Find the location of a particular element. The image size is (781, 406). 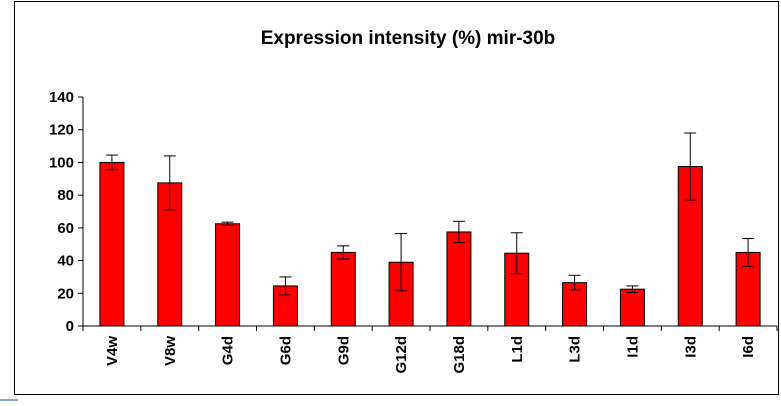

y-tick-label: 120 is located at coordinates (61, 130).